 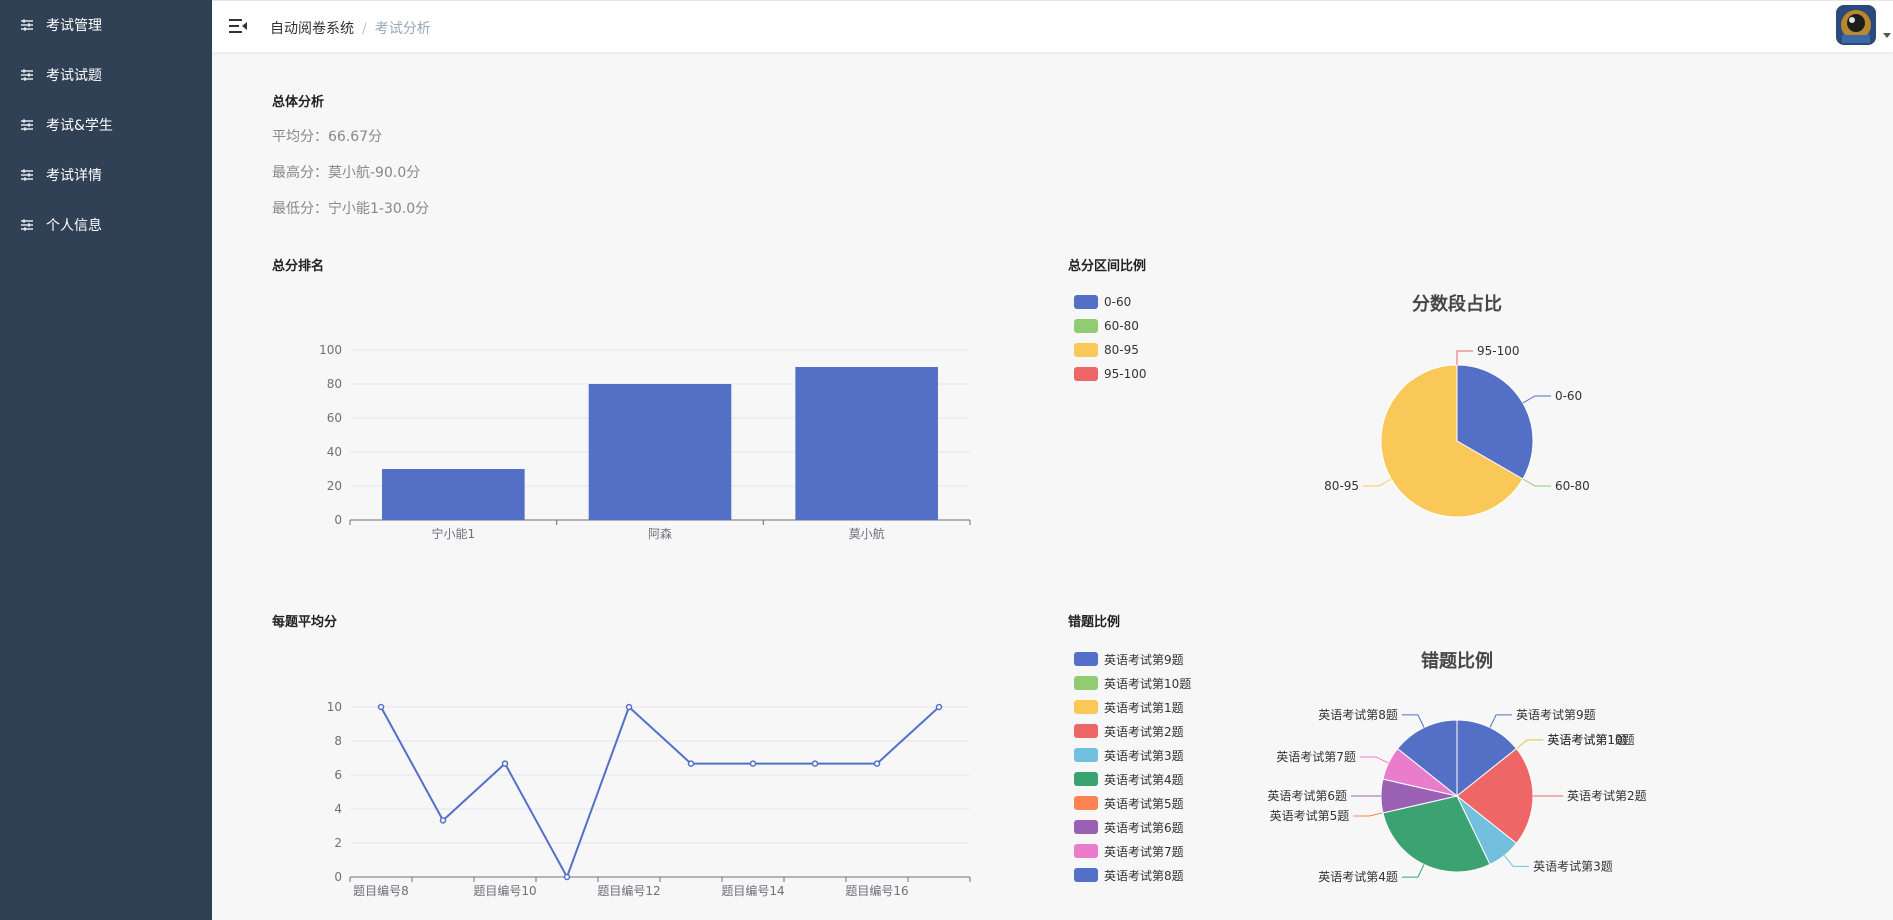 I want to click on lowest-score: 最低分：宁小能1-30.0分, so click(x=351, y=209).